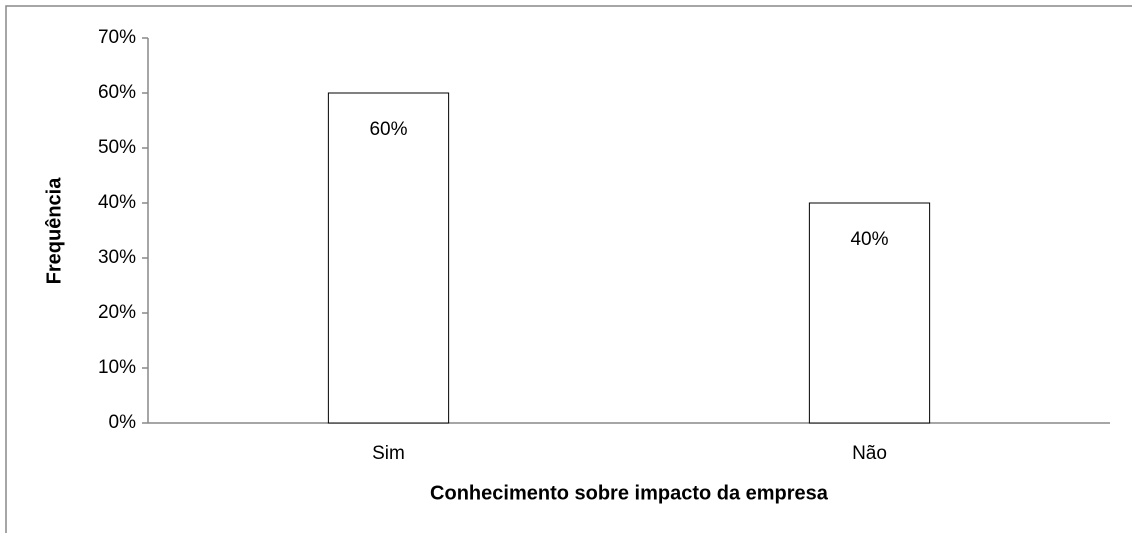  I want to click on x-axis-title: Conhecimento sobre impacto da empresa, so click(629, 493).